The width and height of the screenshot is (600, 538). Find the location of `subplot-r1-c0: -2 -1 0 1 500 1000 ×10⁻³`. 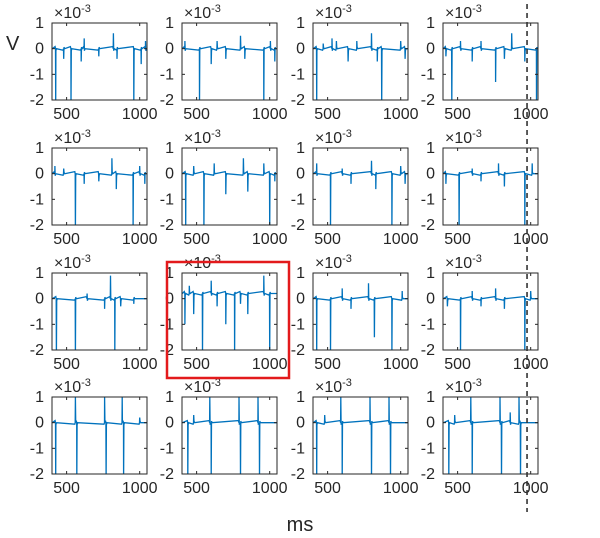

subplot-r1-c0: -2 -1 0 1 500 1000 ×10⁻³ is located at coordinates (94, 188).